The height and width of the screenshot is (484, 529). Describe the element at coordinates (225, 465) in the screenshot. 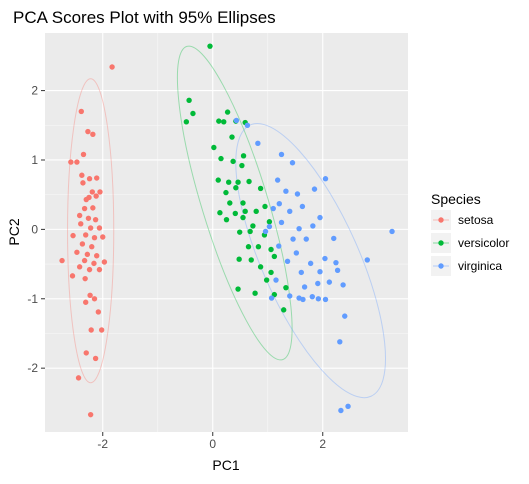

I see `x-axis-label: PC1` at that location.